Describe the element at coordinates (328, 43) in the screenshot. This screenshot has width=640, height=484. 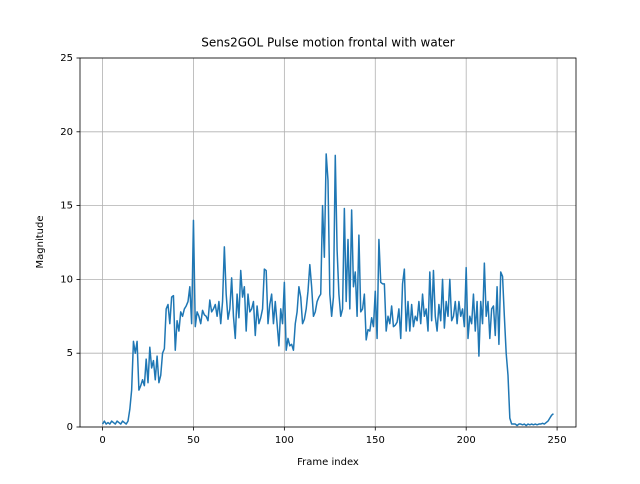
I see `chart-title: Sens2GOL Pulse motion frontal with water` at that location.